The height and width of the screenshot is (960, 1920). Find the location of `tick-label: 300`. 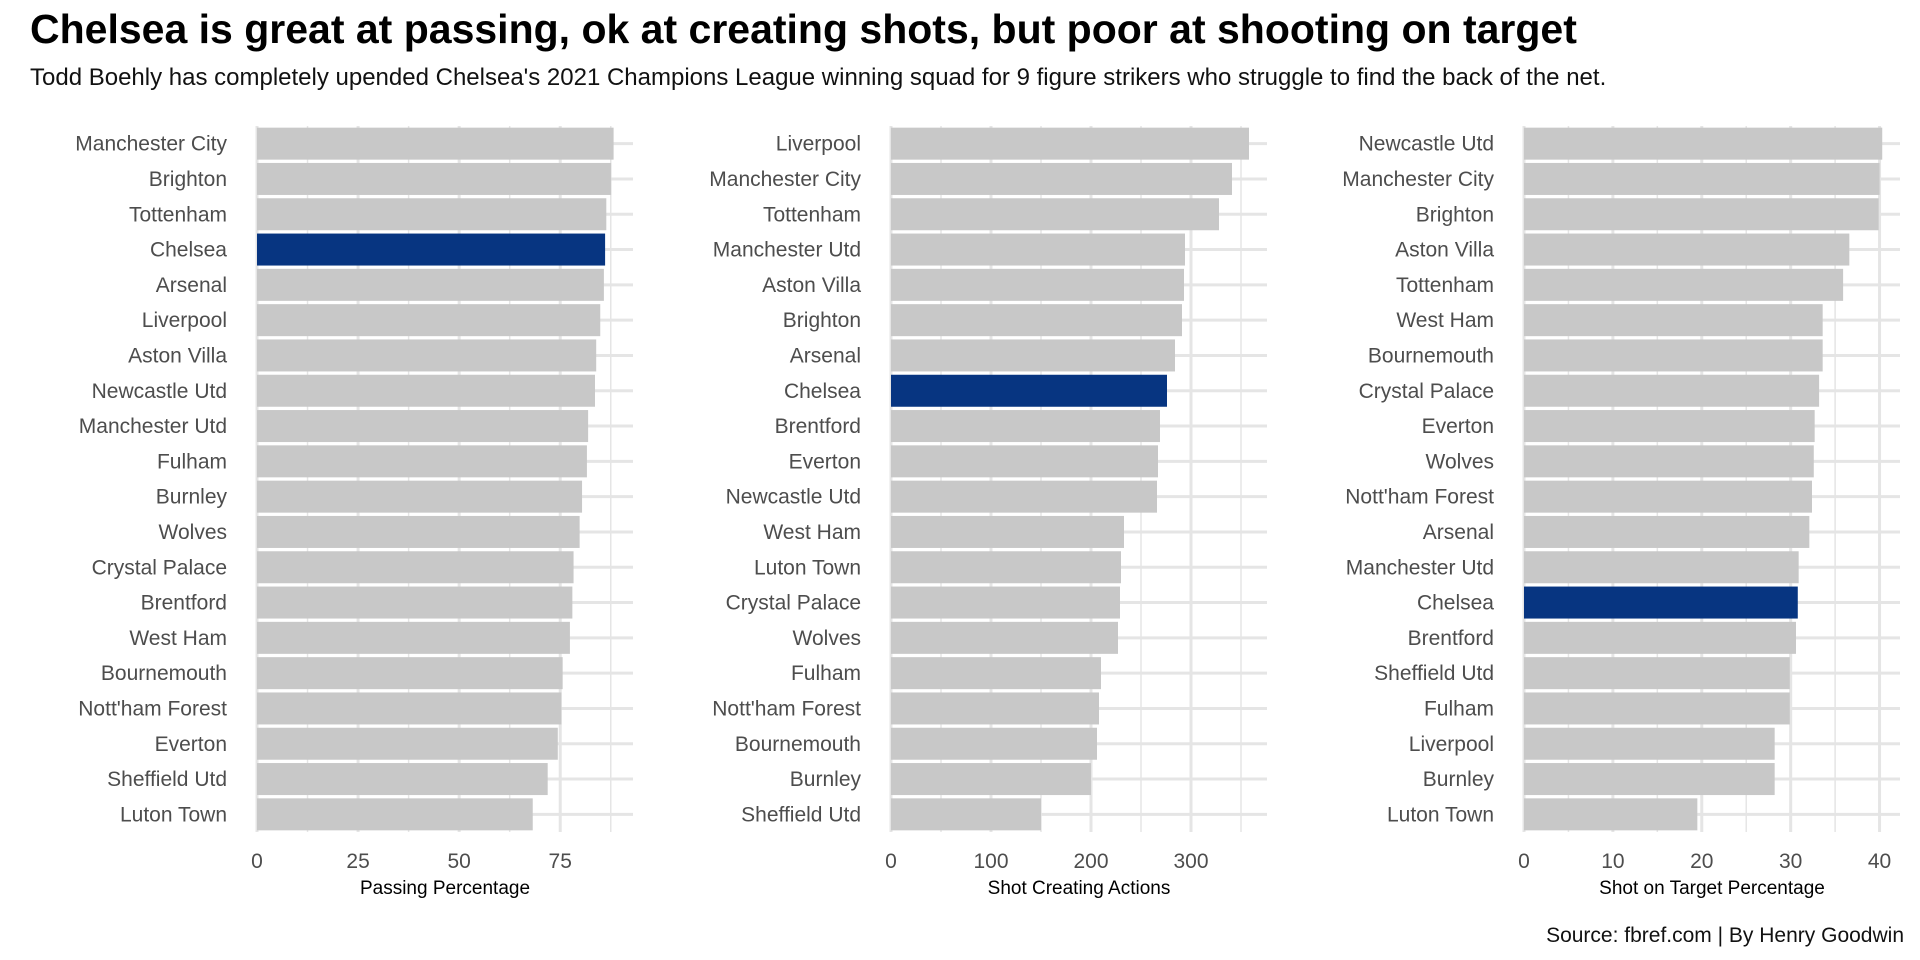

tick-label: 300 is located at coordinates (1190, 861).